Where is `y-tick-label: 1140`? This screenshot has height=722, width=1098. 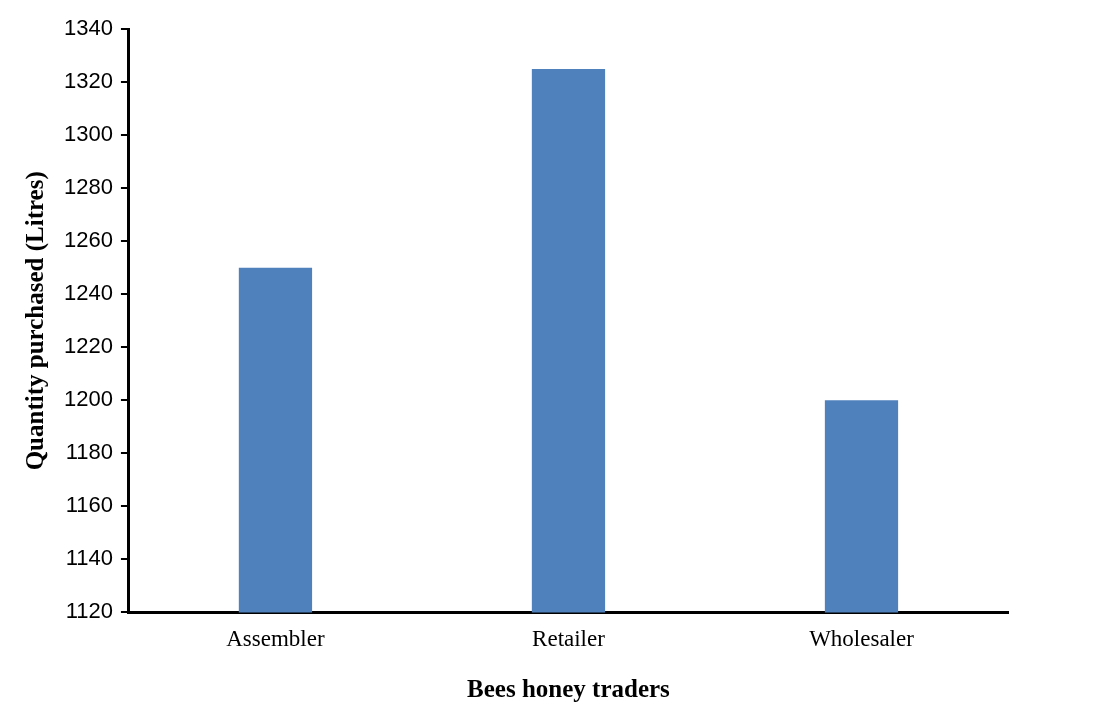 y-tick-label: 1140 is located at coordinates (89, 558).